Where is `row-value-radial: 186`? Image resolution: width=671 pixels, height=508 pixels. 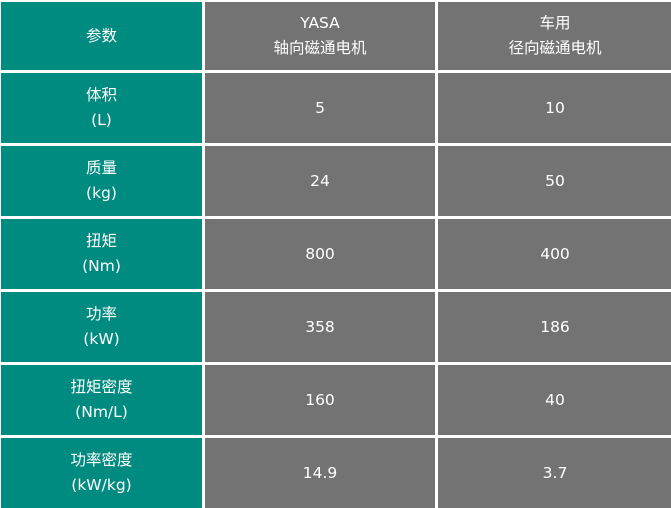
row-value-radial: 186 is located at coordinates (554, 327).